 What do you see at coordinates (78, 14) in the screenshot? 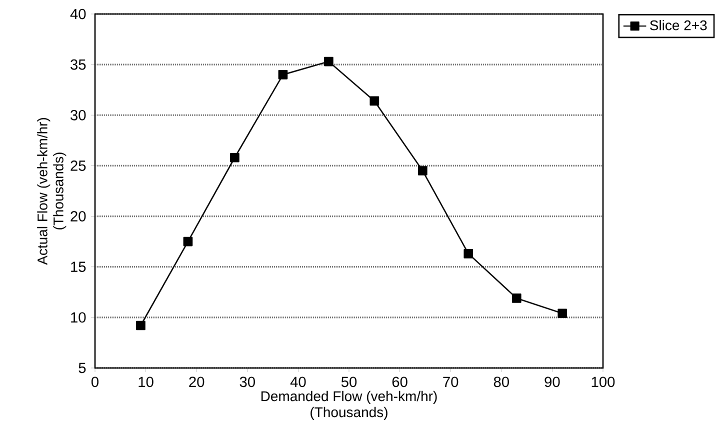
I see `y-tick-label: 40` at bounding box center [78, 14].